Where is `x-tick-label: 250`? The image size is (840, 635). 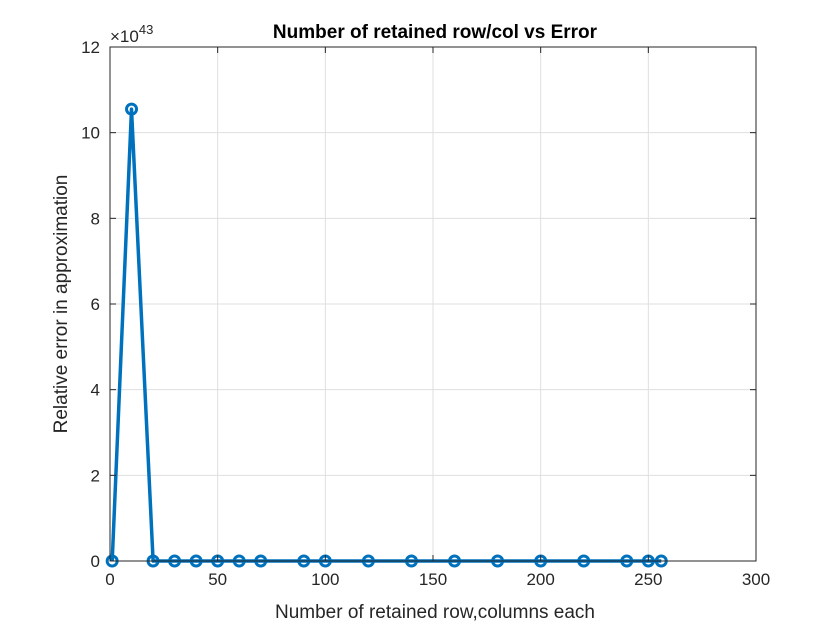 x-tick-label: 250 is located at coordinates (648, 579).